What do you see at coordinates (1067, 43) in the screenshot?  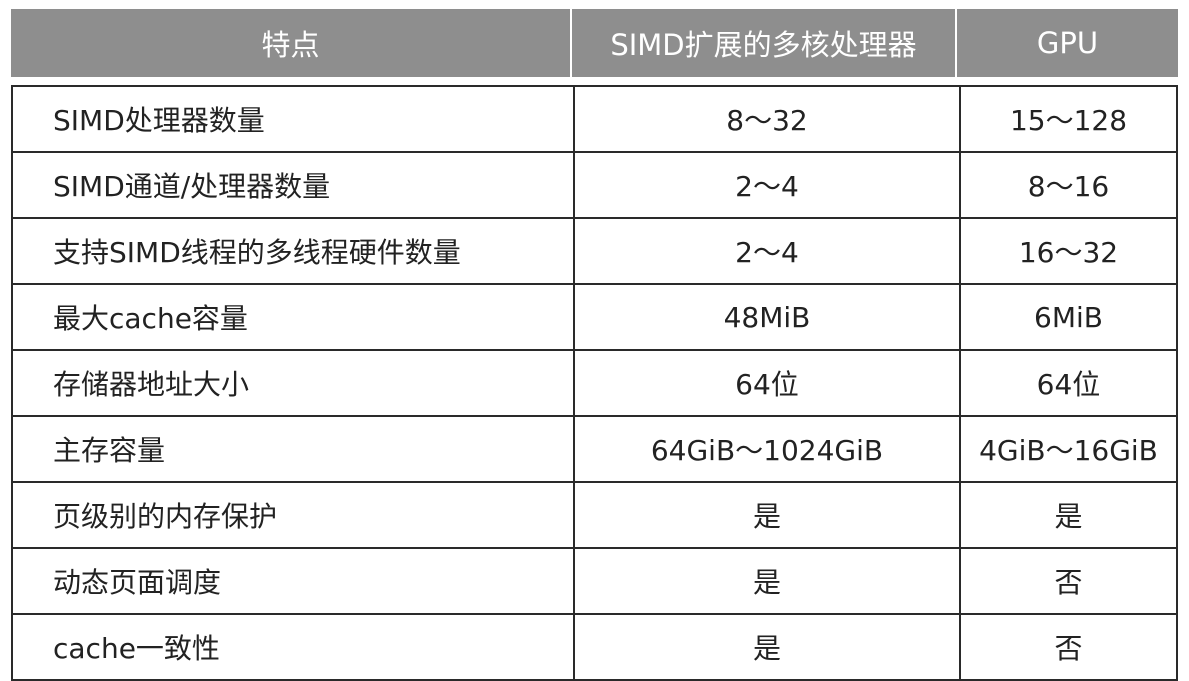 I see `header-gpu: GPU` at bounding box center [1067, 43].